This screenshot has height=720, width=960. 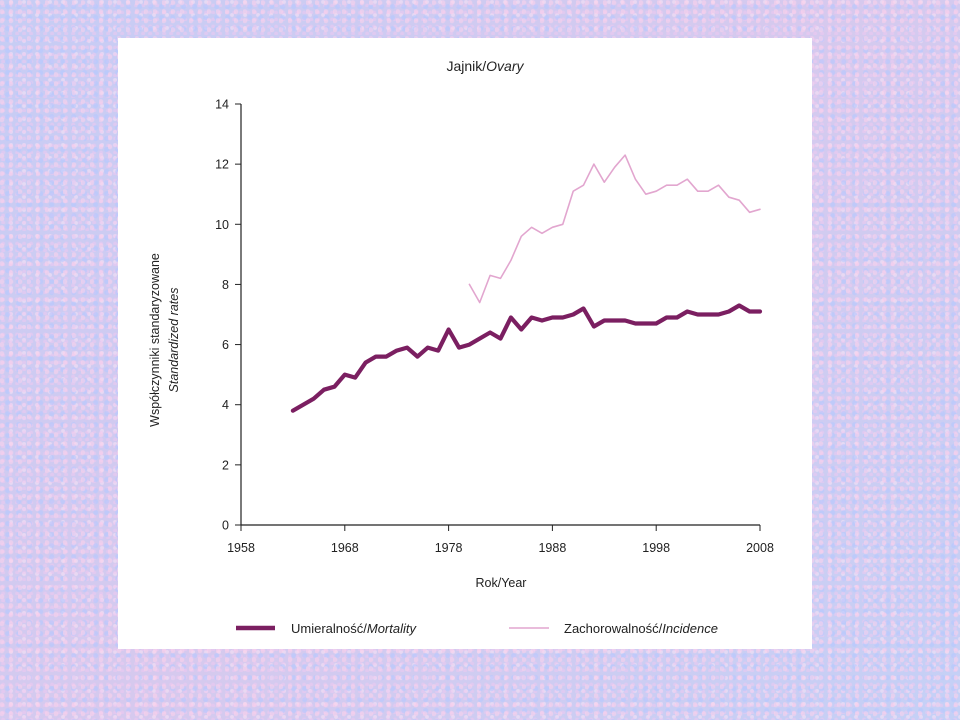 What do you see at coordinates (760, 548) in the screenshot?
I see `x-tick-label: 2008` at bounding box center [760, 548].